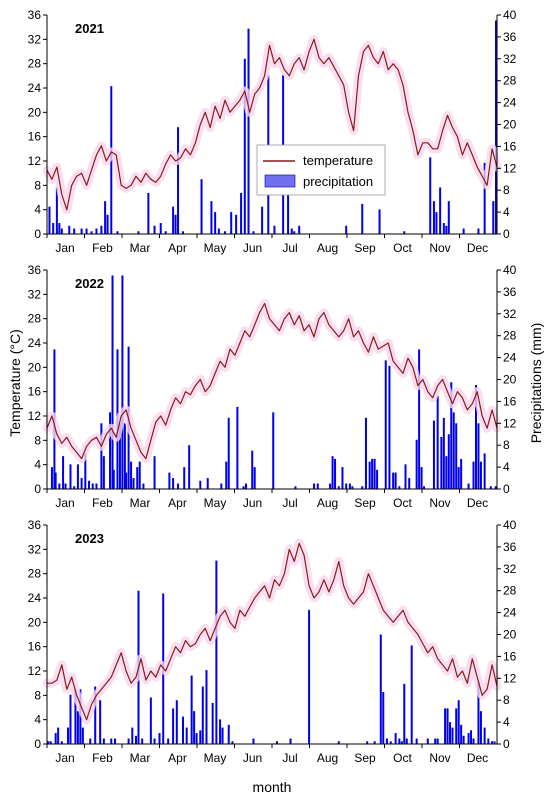 The height and width of the screenshot is (798, 550). What do you see at coordinates (510, 380) in the screenshot?
I see `y-tick-label-right: 20` at bounding box center [510, 380].